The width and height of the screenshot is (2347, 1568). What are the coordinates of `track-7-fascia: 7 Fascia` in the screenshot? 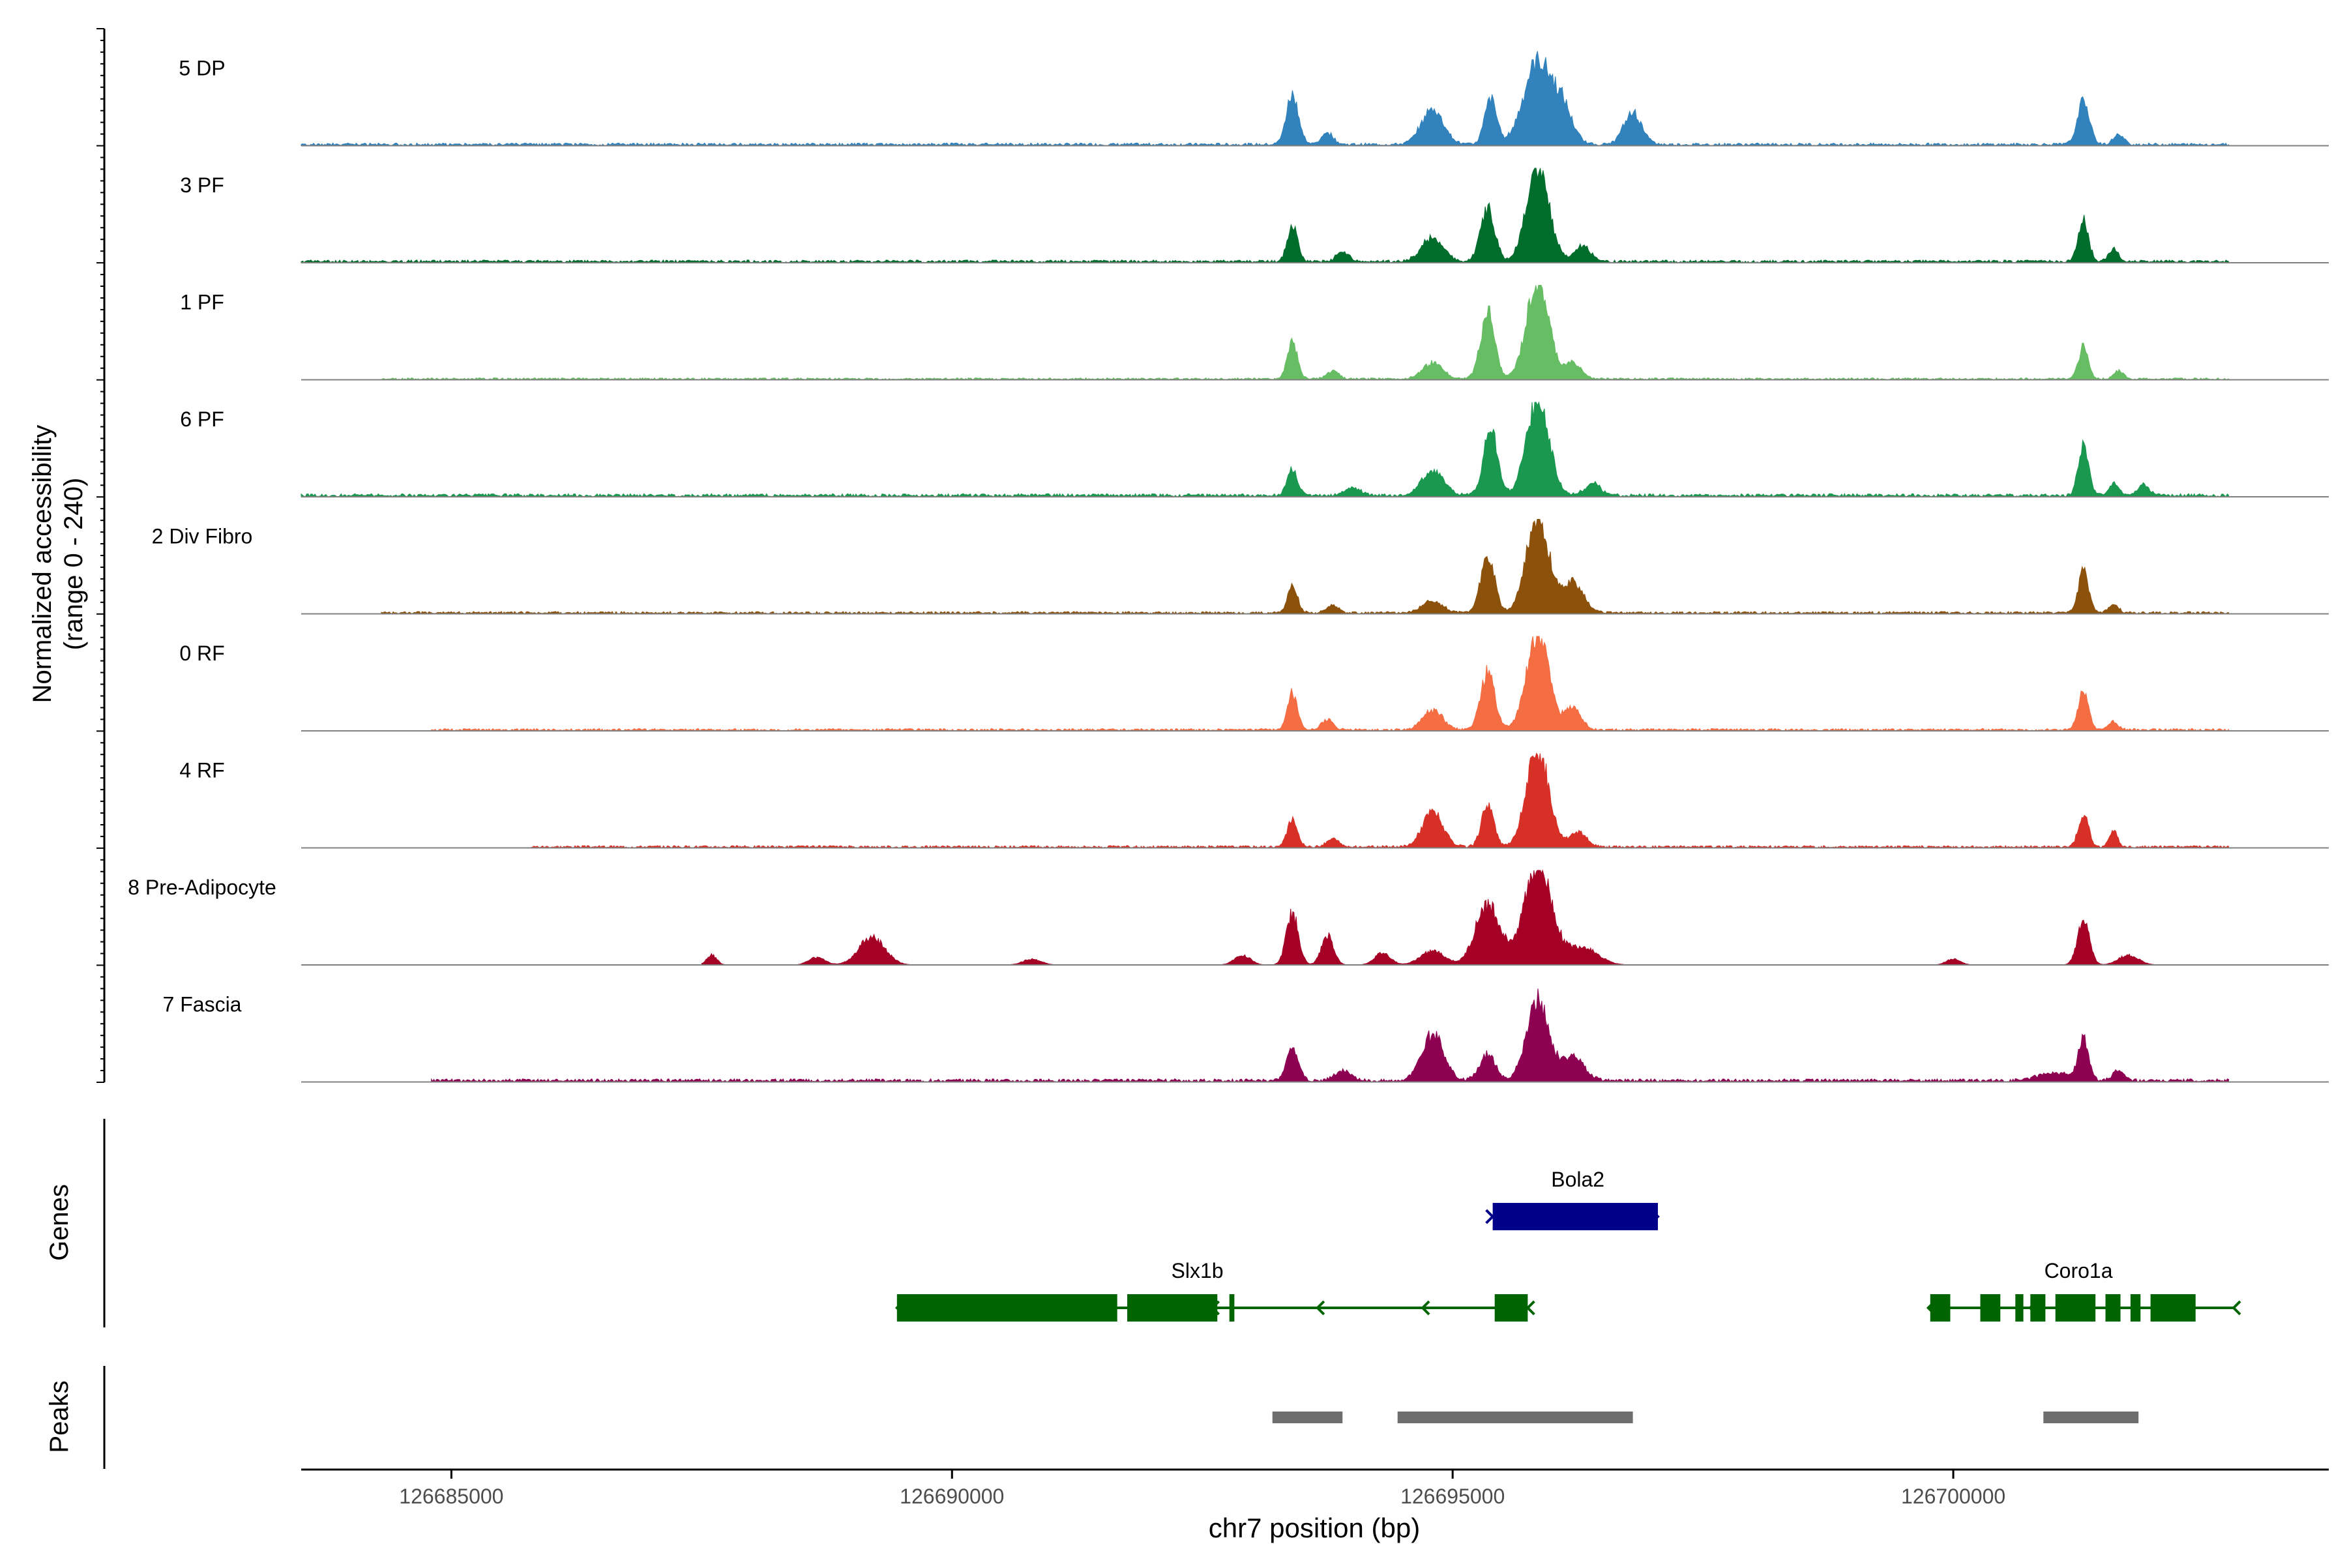 It's located at (1246, 1036).